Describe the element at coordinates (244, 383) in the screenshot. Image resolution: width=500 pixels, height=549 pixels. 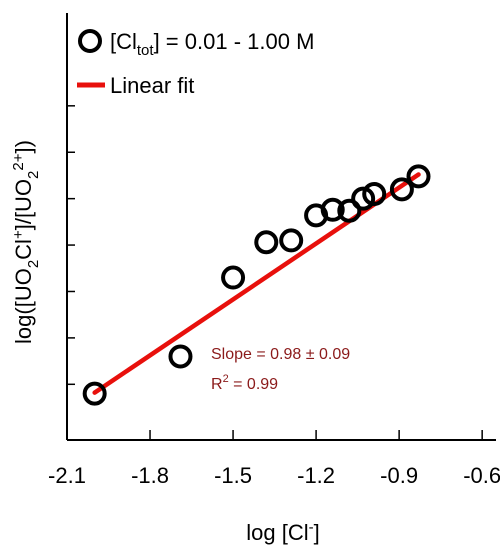
I see `annotation-r-squared: R2 = 0.99` at that location.